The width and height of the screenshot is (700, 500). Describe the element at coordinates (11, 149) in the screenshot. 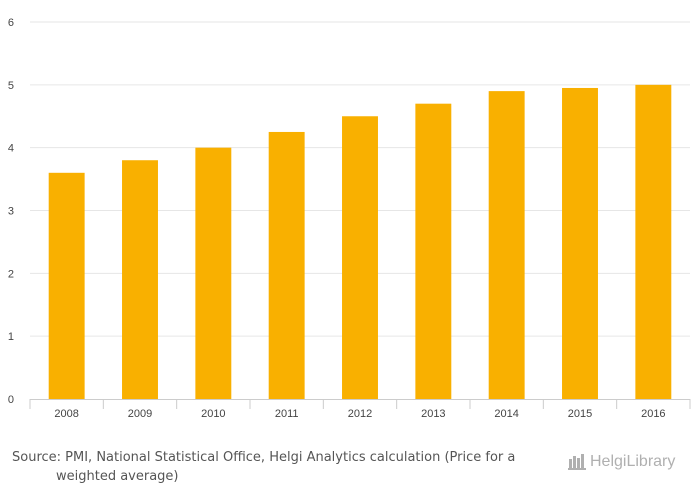

I see `y-tick-label: 4` at that location.